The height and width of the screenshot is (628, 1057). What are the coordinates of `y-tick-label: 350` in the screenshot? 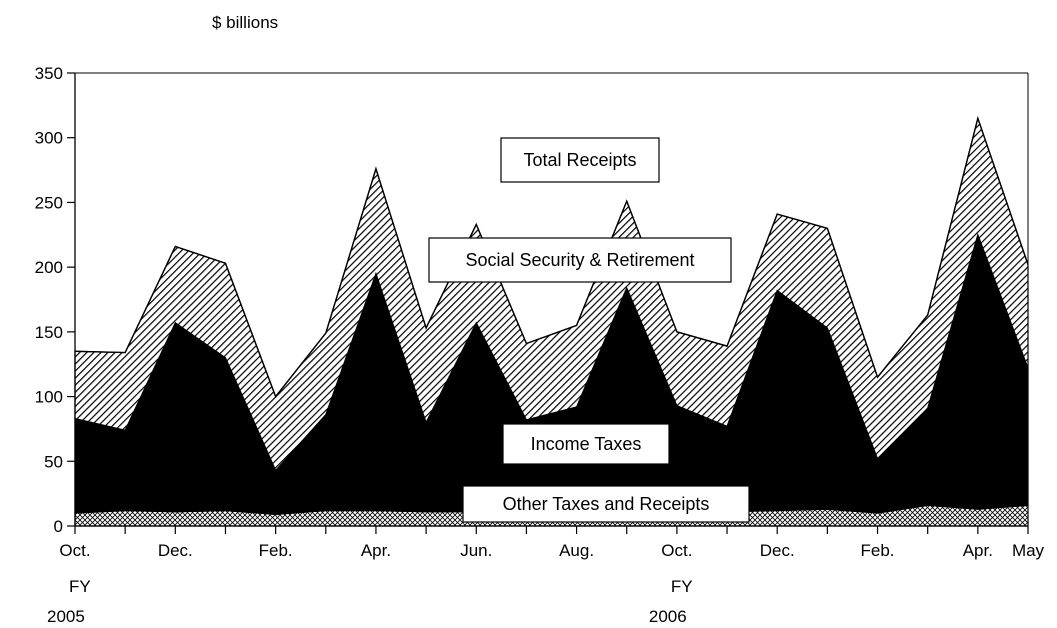 It's located at (49, 73).